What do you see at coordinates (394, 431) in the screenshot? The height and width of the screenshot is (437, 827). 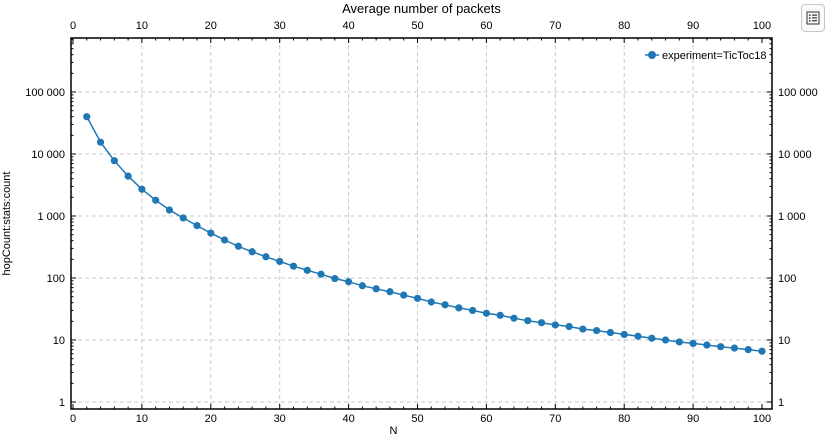 I see `x-axis-title: N` at bounding box center [394, 431].